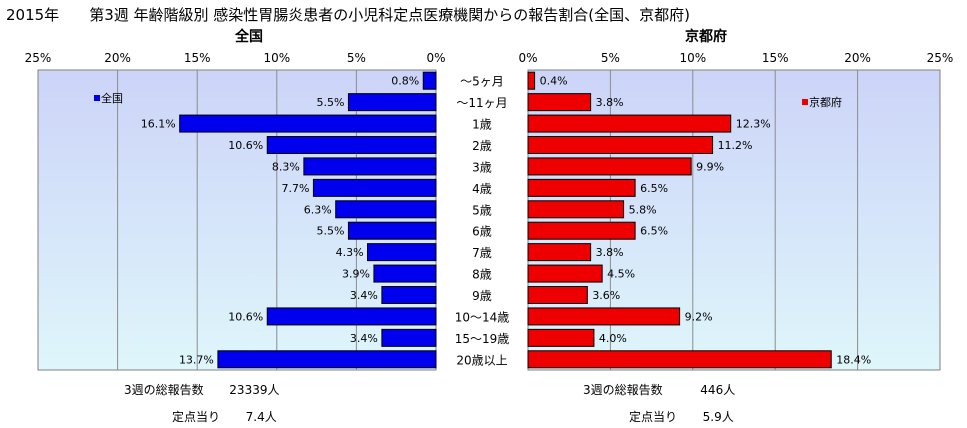 The width and height of the screenshot is (967, 428). I want to click on kyoto-bar-label: 9.2%, so click(699, 316).